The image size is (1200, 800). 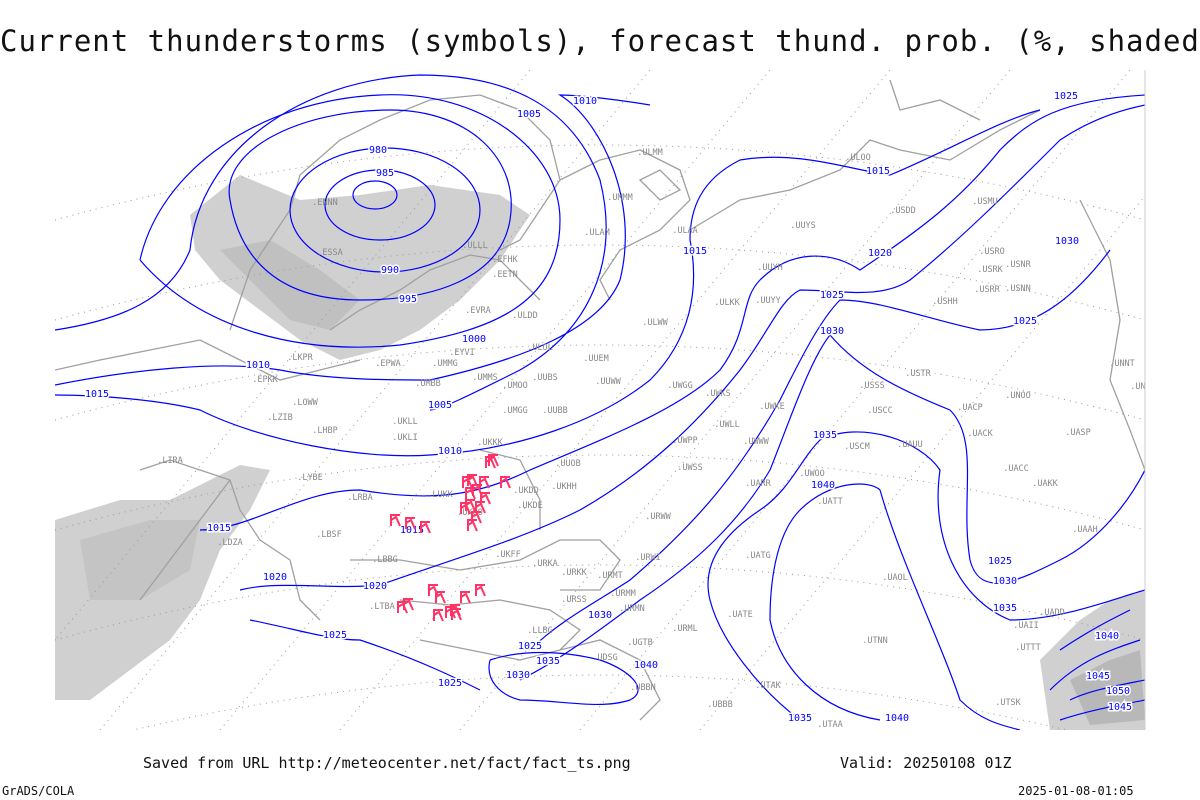 What do you see at coordinates (555, 411) in the screenshot?
I see `station-label: .UUBB` at bounding box center [555, 411].